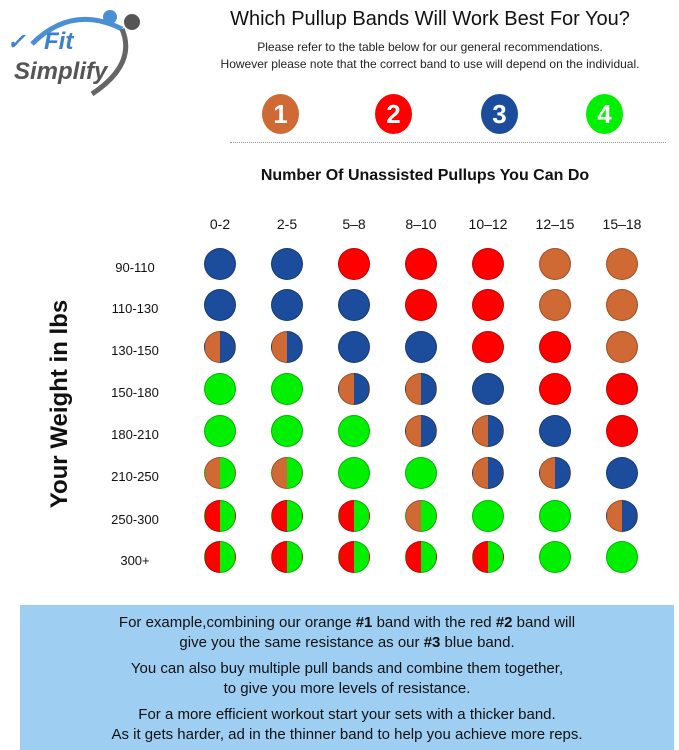 The image size is (679, 750). I want to click on column-label: 15–18, so click(622, 224).